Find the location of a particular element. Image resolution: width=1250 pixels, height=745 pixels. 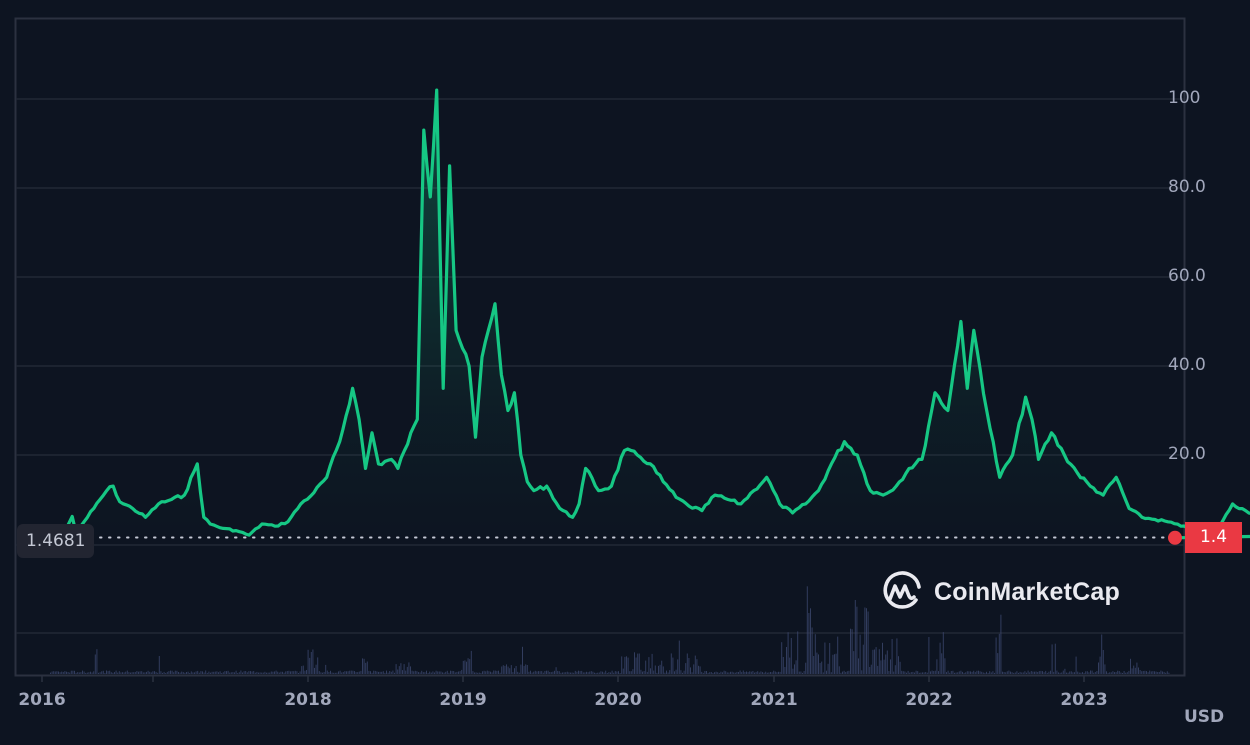

y-tick-label: 60.0 is located at coordinates (1187, 276).